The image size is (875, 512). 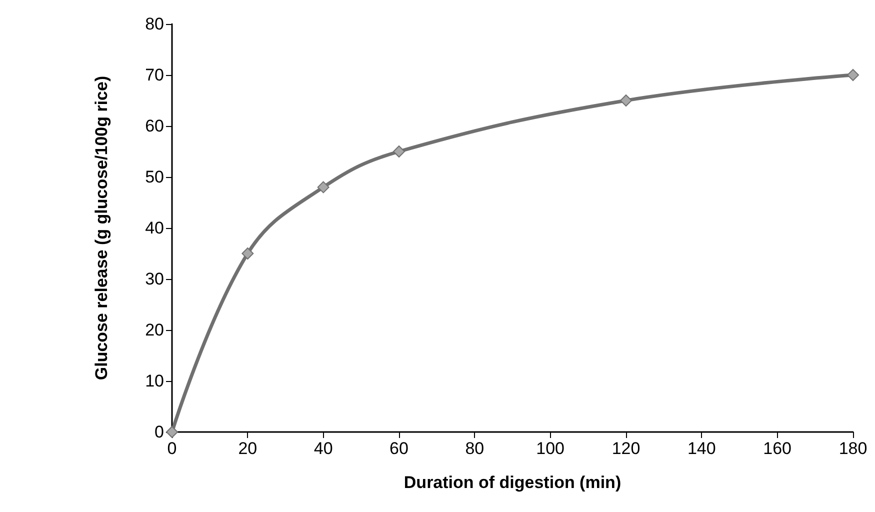 I want to click on x-tick-label: 160, so click(x=777, y=448).